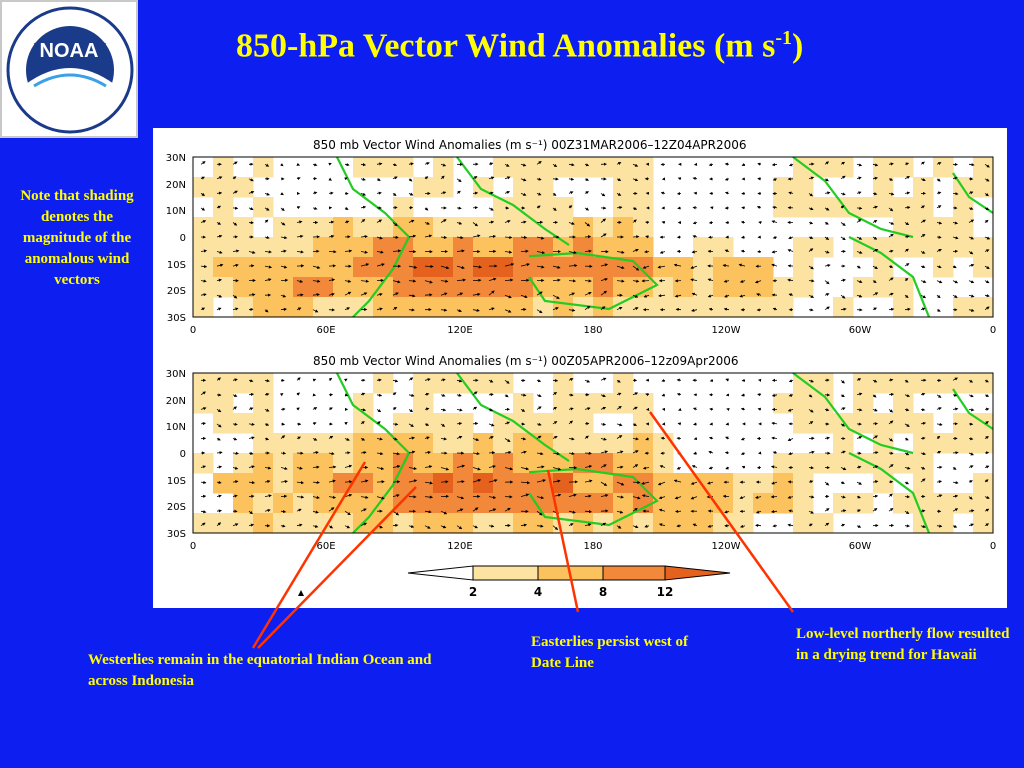 The width and height of the screenshot is (1024, 768). I want to click on xtick: 120W, so click(726, 330).